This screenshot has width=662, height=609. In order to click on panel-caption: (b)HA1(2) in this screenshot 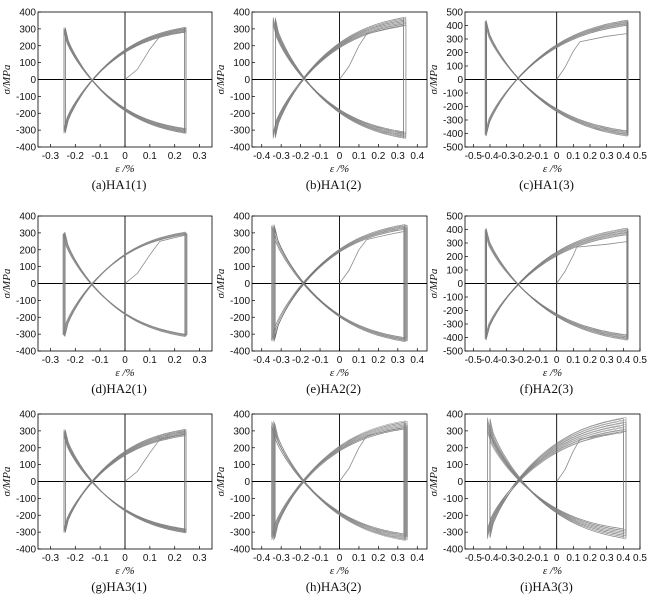, I will do `click(334, 184)`.